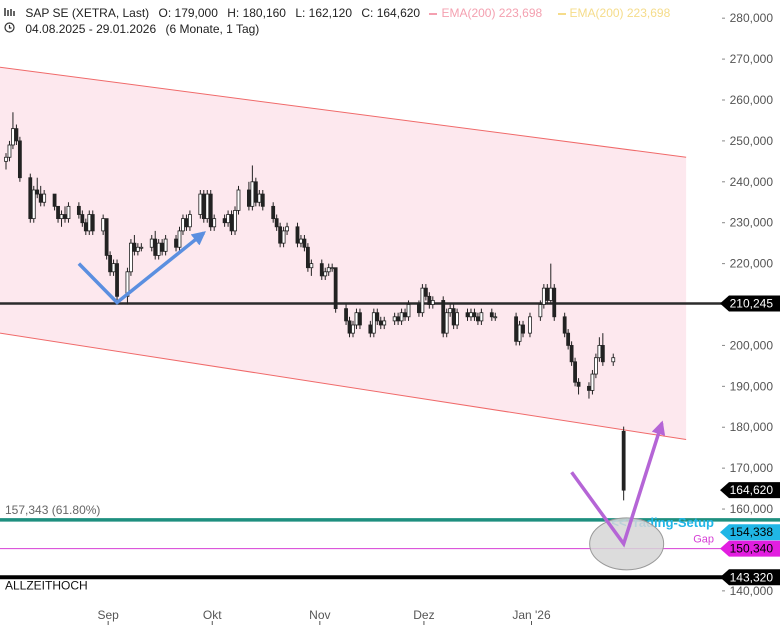 Image resolution: width=780 pixels, height=625 pixels. What do you see at coordinates (752, 100) in the screenshot?
I see `y-tick-label: 260,000` at bounding box center [752, 100].